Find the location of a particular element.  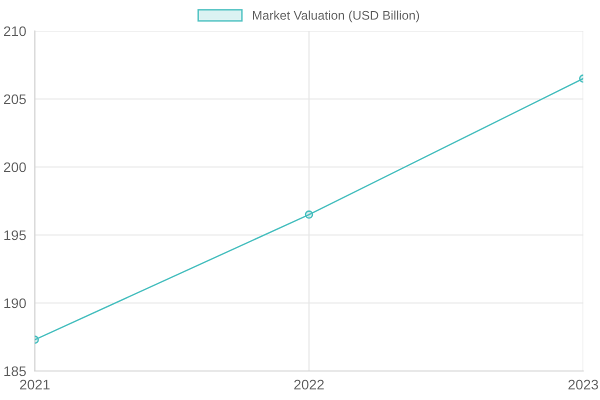

legend-label: Market Valuation (USD Billion) is located at coordinates (336, 16).